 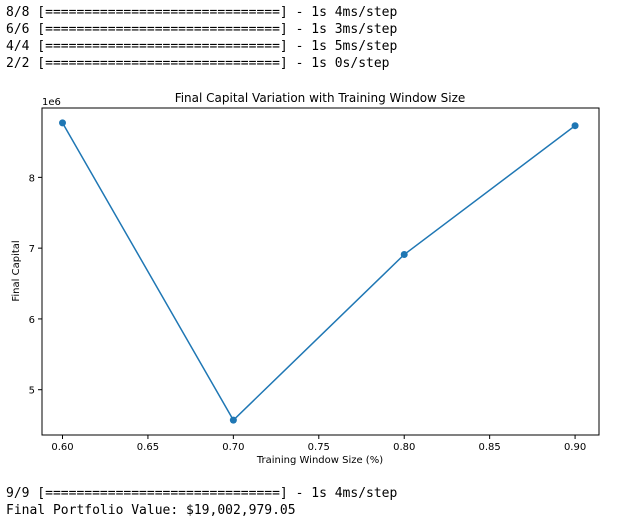 What do you see at coordinates (32, 391) in the screenshot?
I see `y-tick-label: 5` at bounding box center [32, 391].